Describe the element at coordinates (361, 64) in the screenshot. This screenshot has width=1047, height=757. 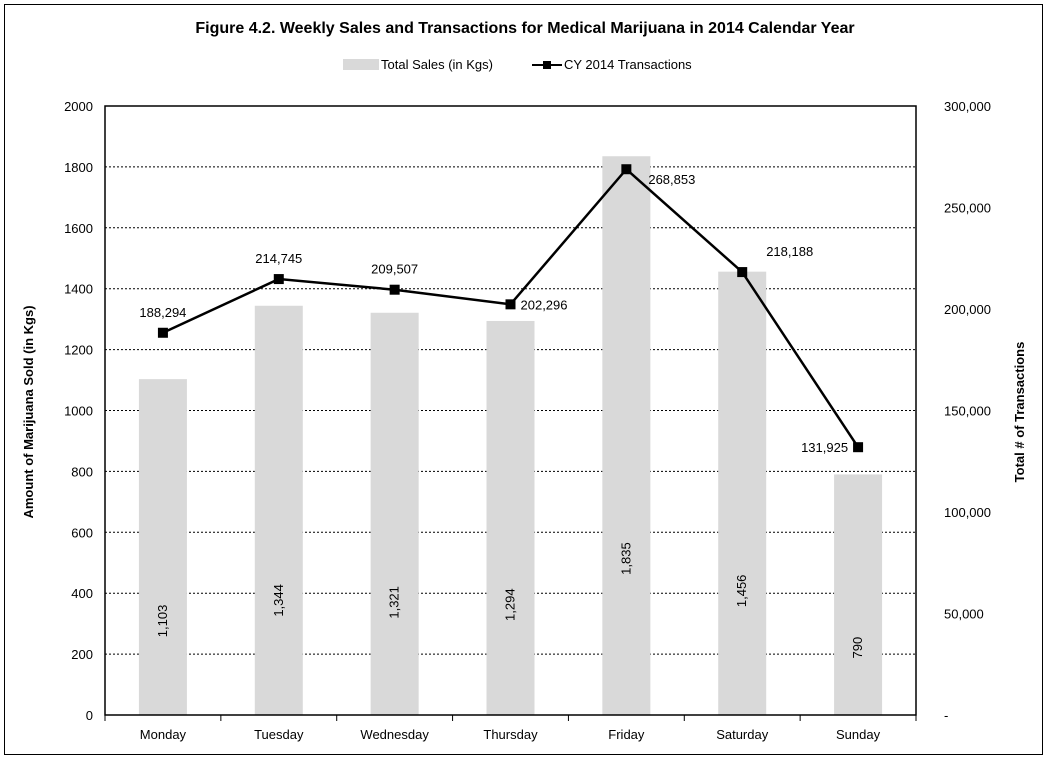
I see `legend-swatch-sales` at that location.